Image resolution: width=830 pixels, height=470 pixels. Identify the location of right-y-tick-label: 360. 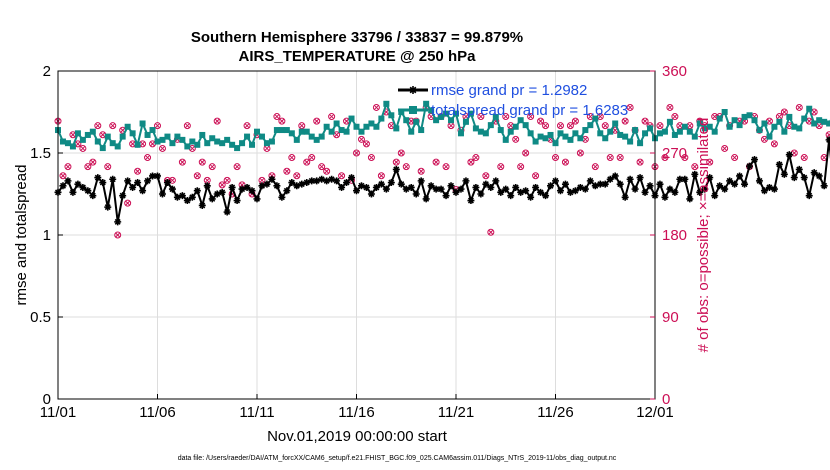
(674, 71).